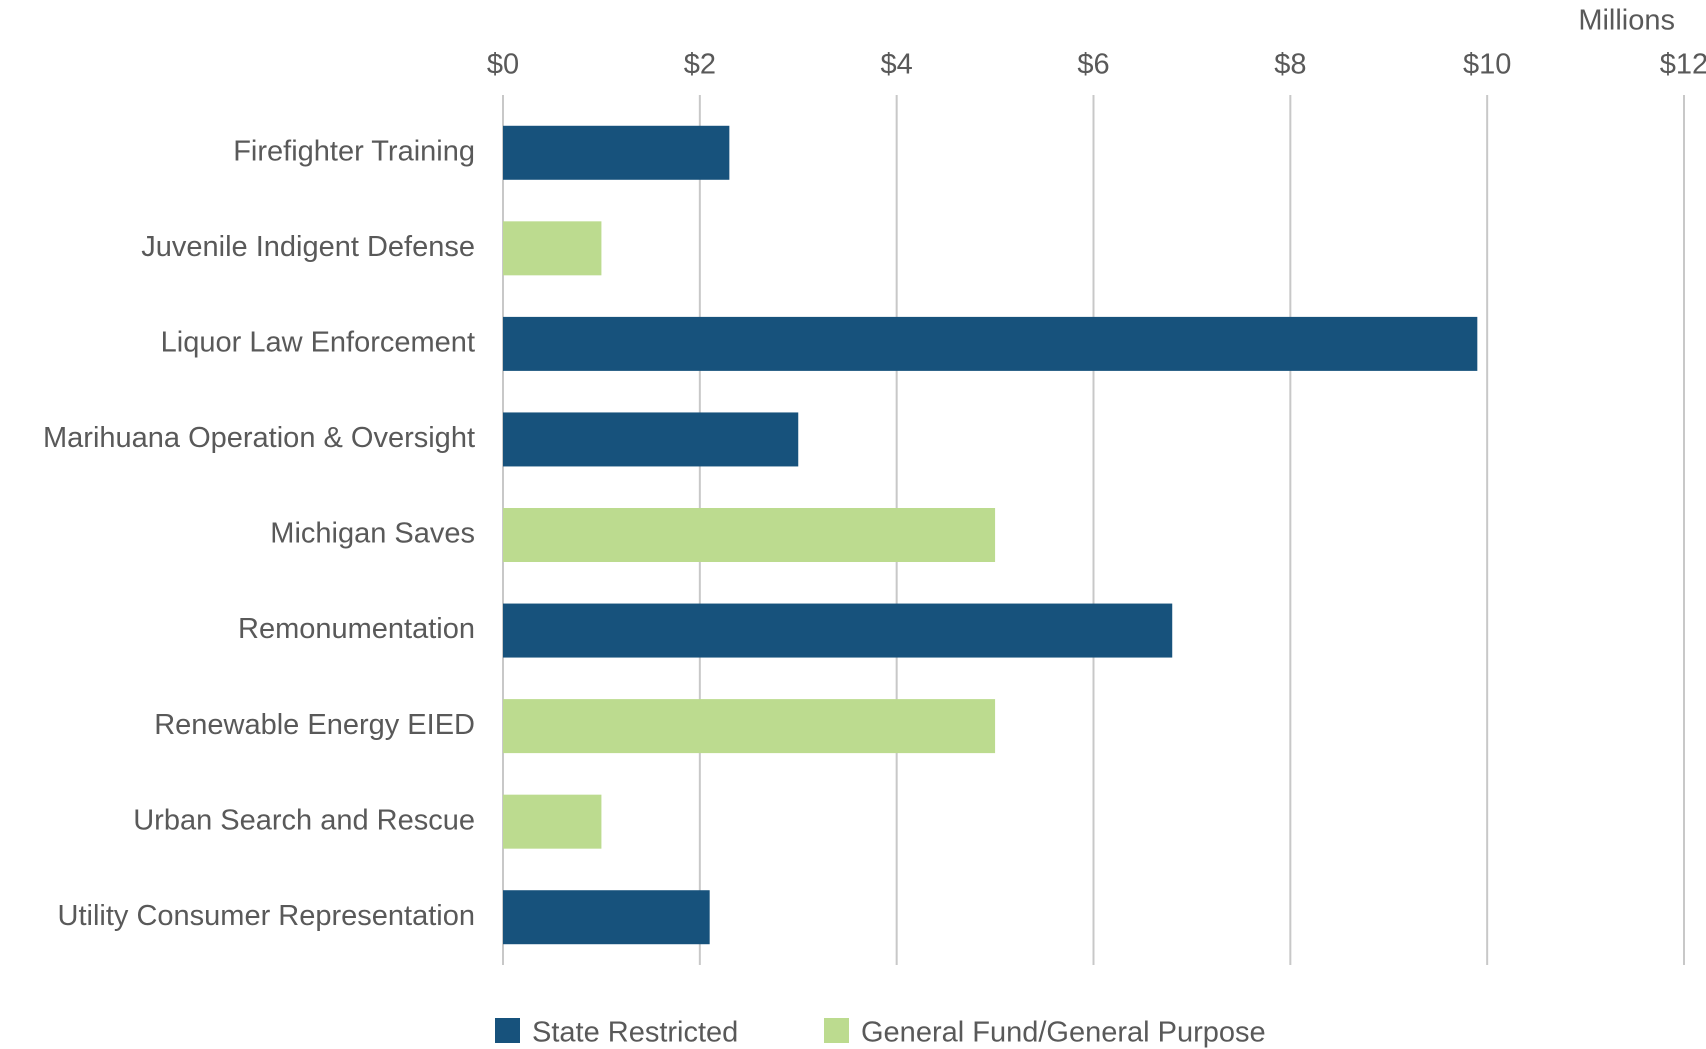 The width and height of the screenshot is (1706, 1049). I want to click on x-tick-label: $12, so click(1683, 65).